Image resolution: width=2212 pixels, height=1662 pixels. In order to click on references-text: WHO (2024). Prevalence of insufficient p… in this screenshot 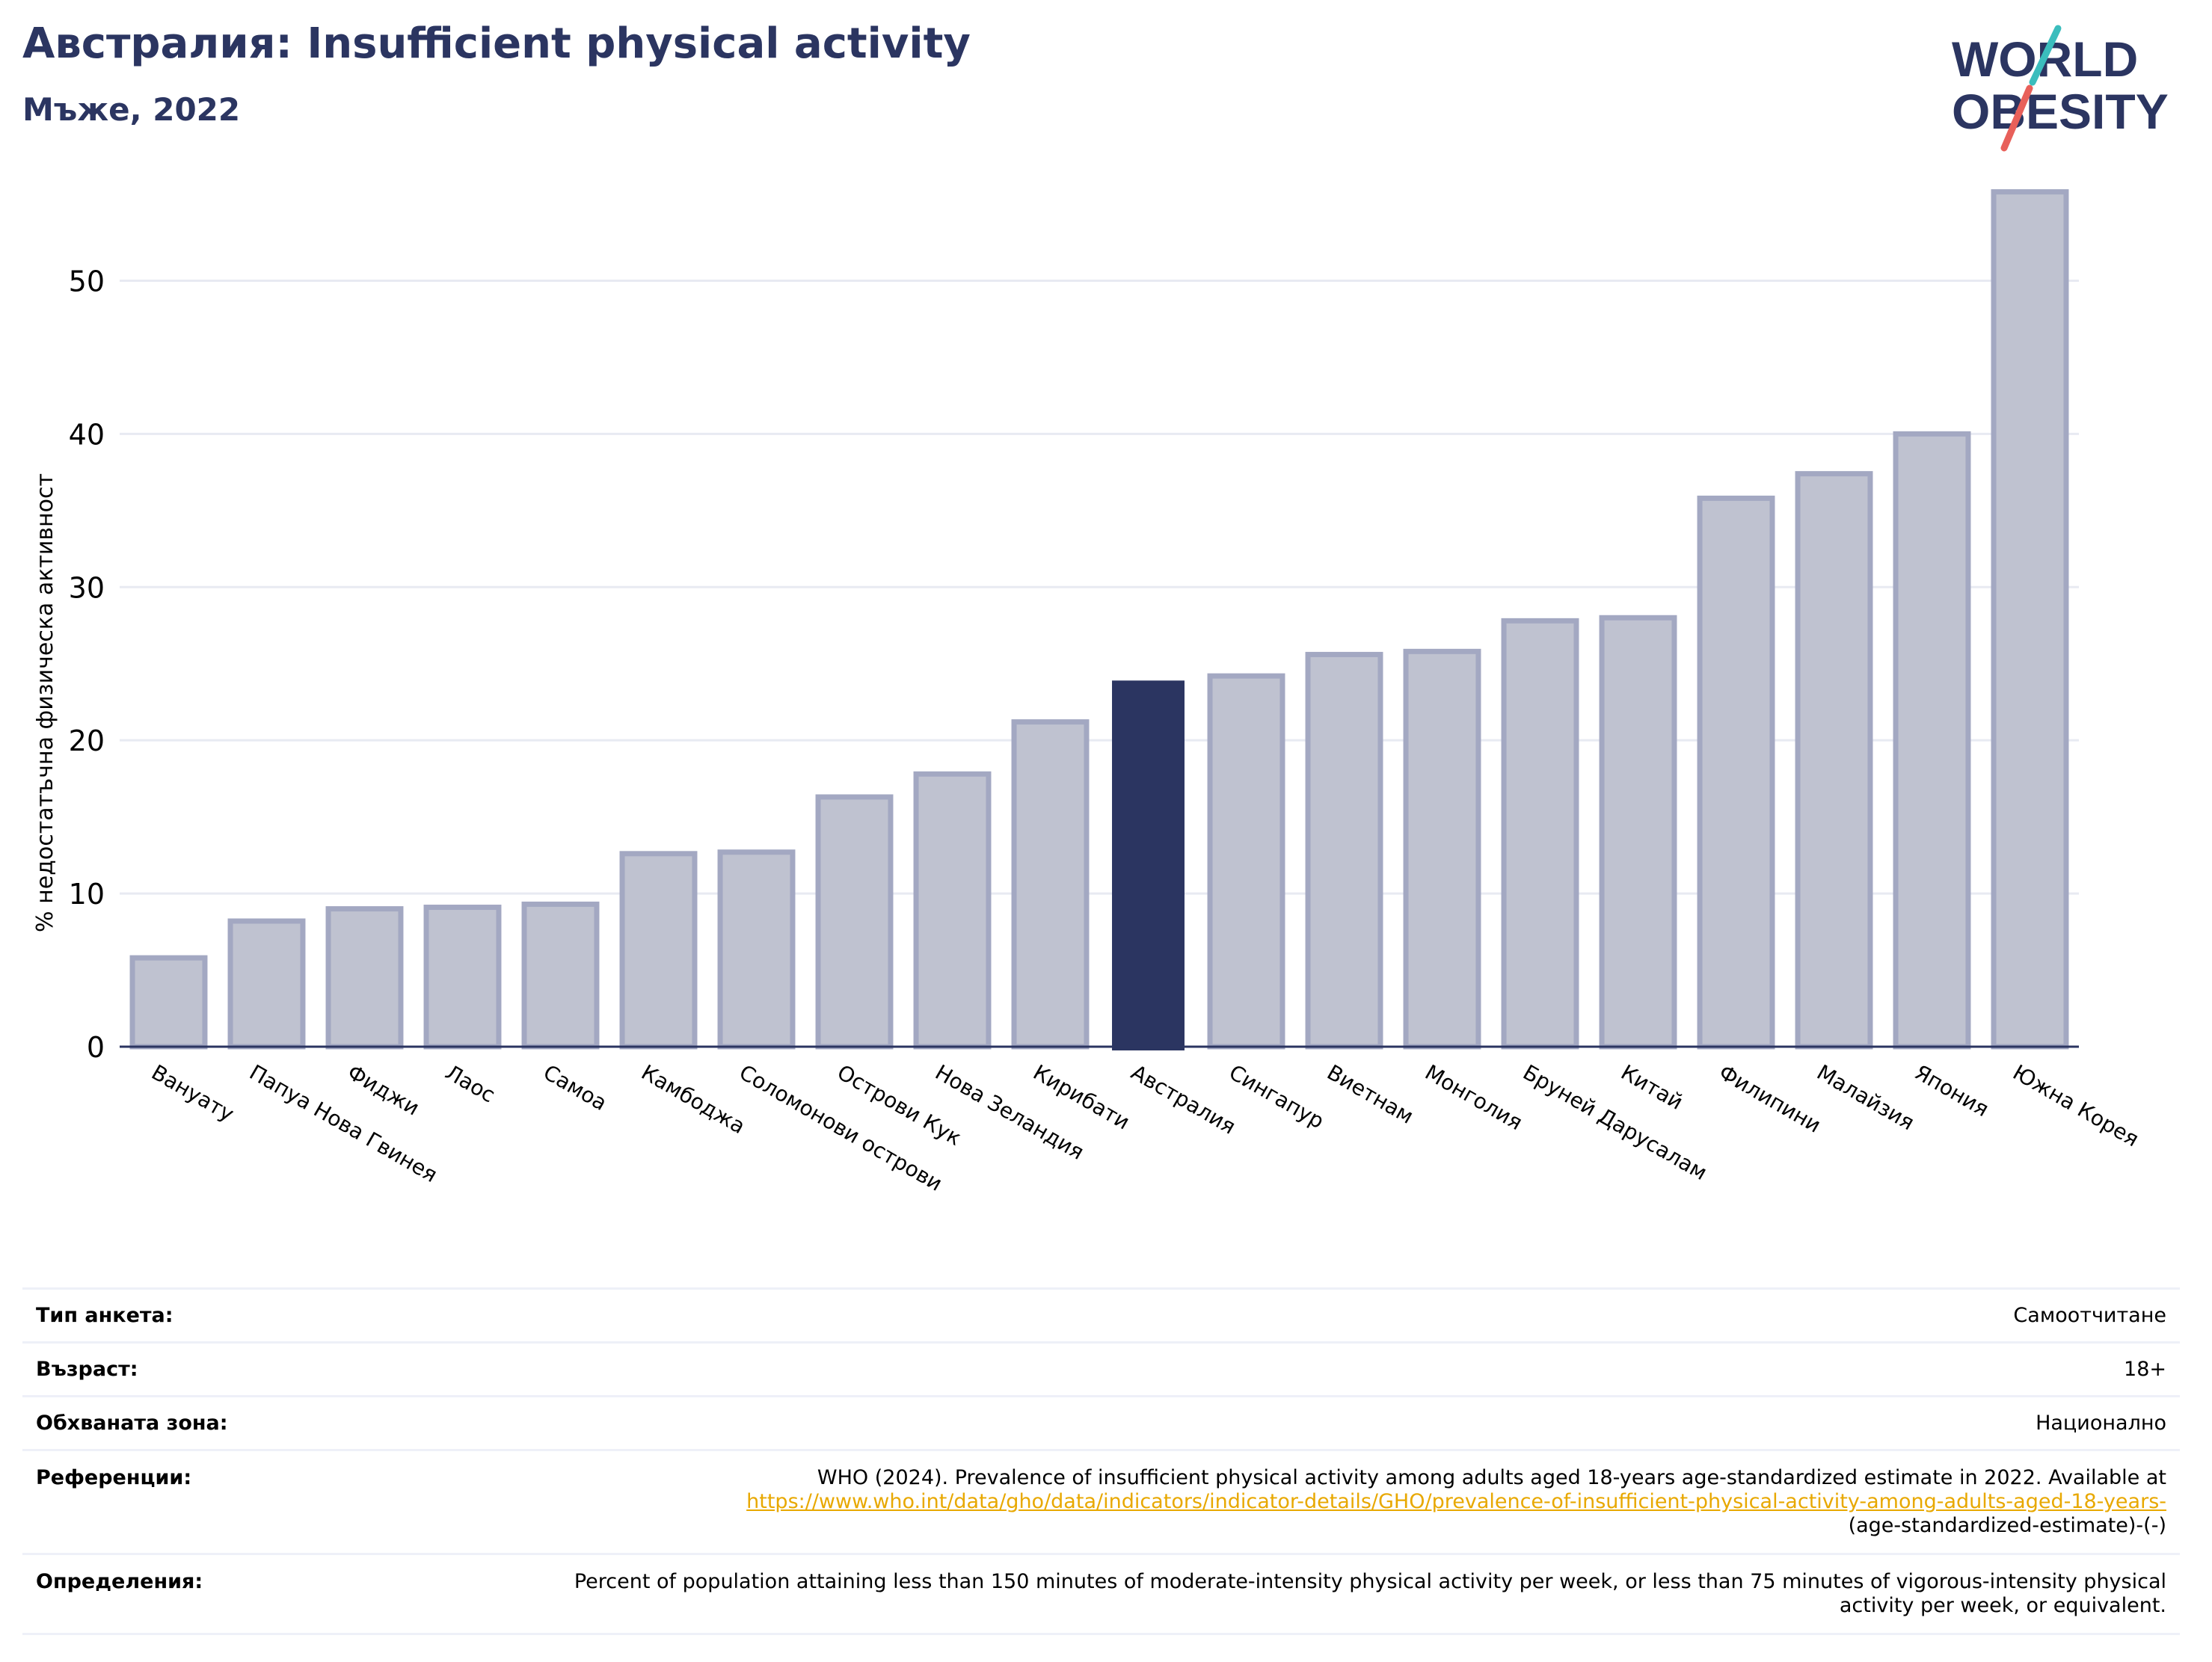, I will do `click(1491, 1477)`.